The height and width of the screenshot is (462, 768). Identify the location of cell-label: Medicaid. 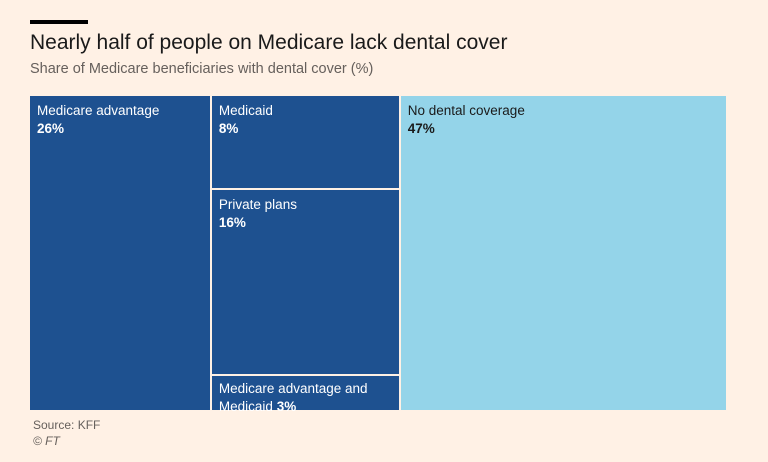
(245, 110).